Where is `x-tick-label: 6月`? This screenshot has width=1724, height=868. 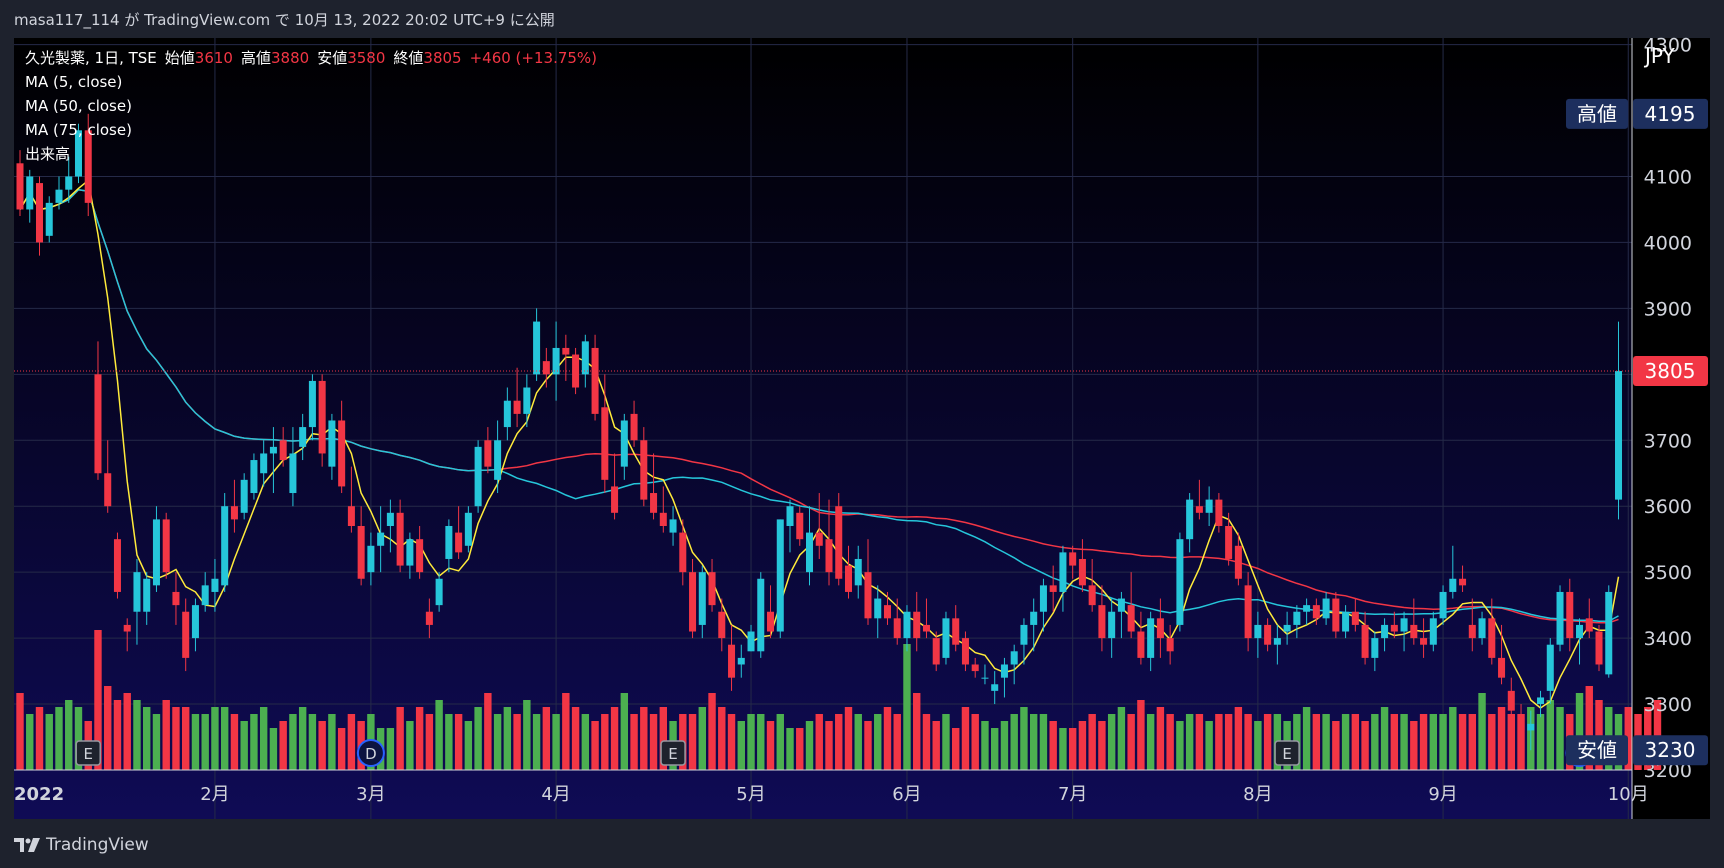
x-tick-label: 6月 is located at coordinates (906, 794).